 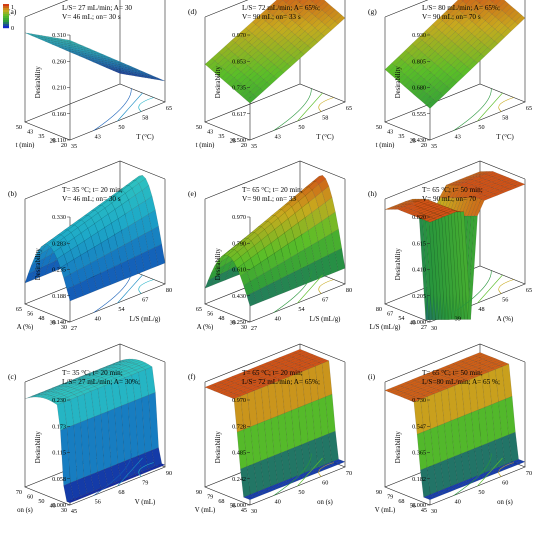 What do you see at coordinates (271, 17) in the screenshot?
I see `condition-line-2: V= 90 mL; on= 33 s` at bounding box center [271, 17].